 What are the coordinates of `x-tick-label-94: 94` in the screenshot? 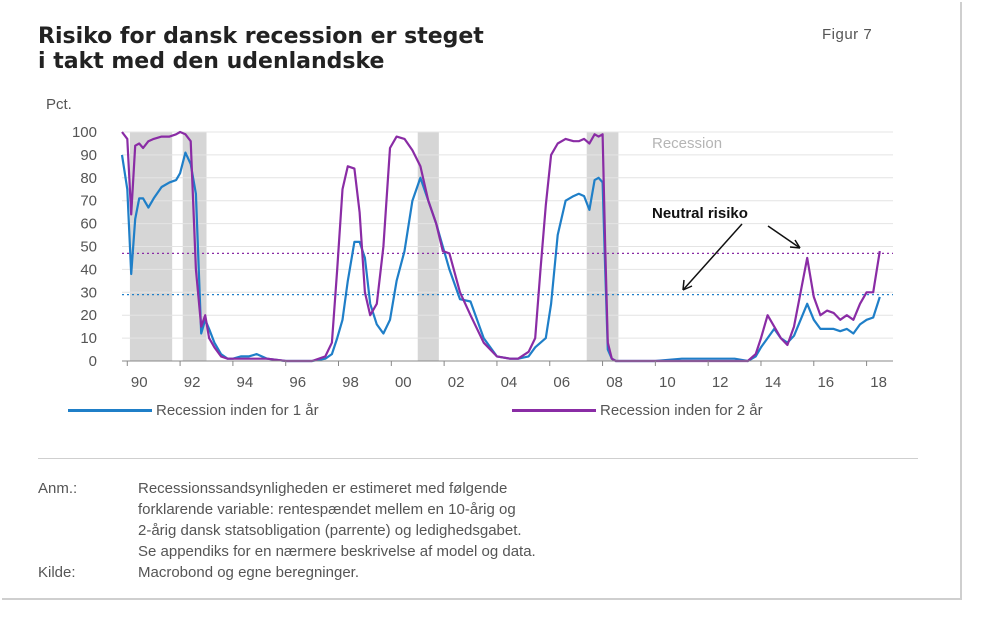 It's located at (245, 382).